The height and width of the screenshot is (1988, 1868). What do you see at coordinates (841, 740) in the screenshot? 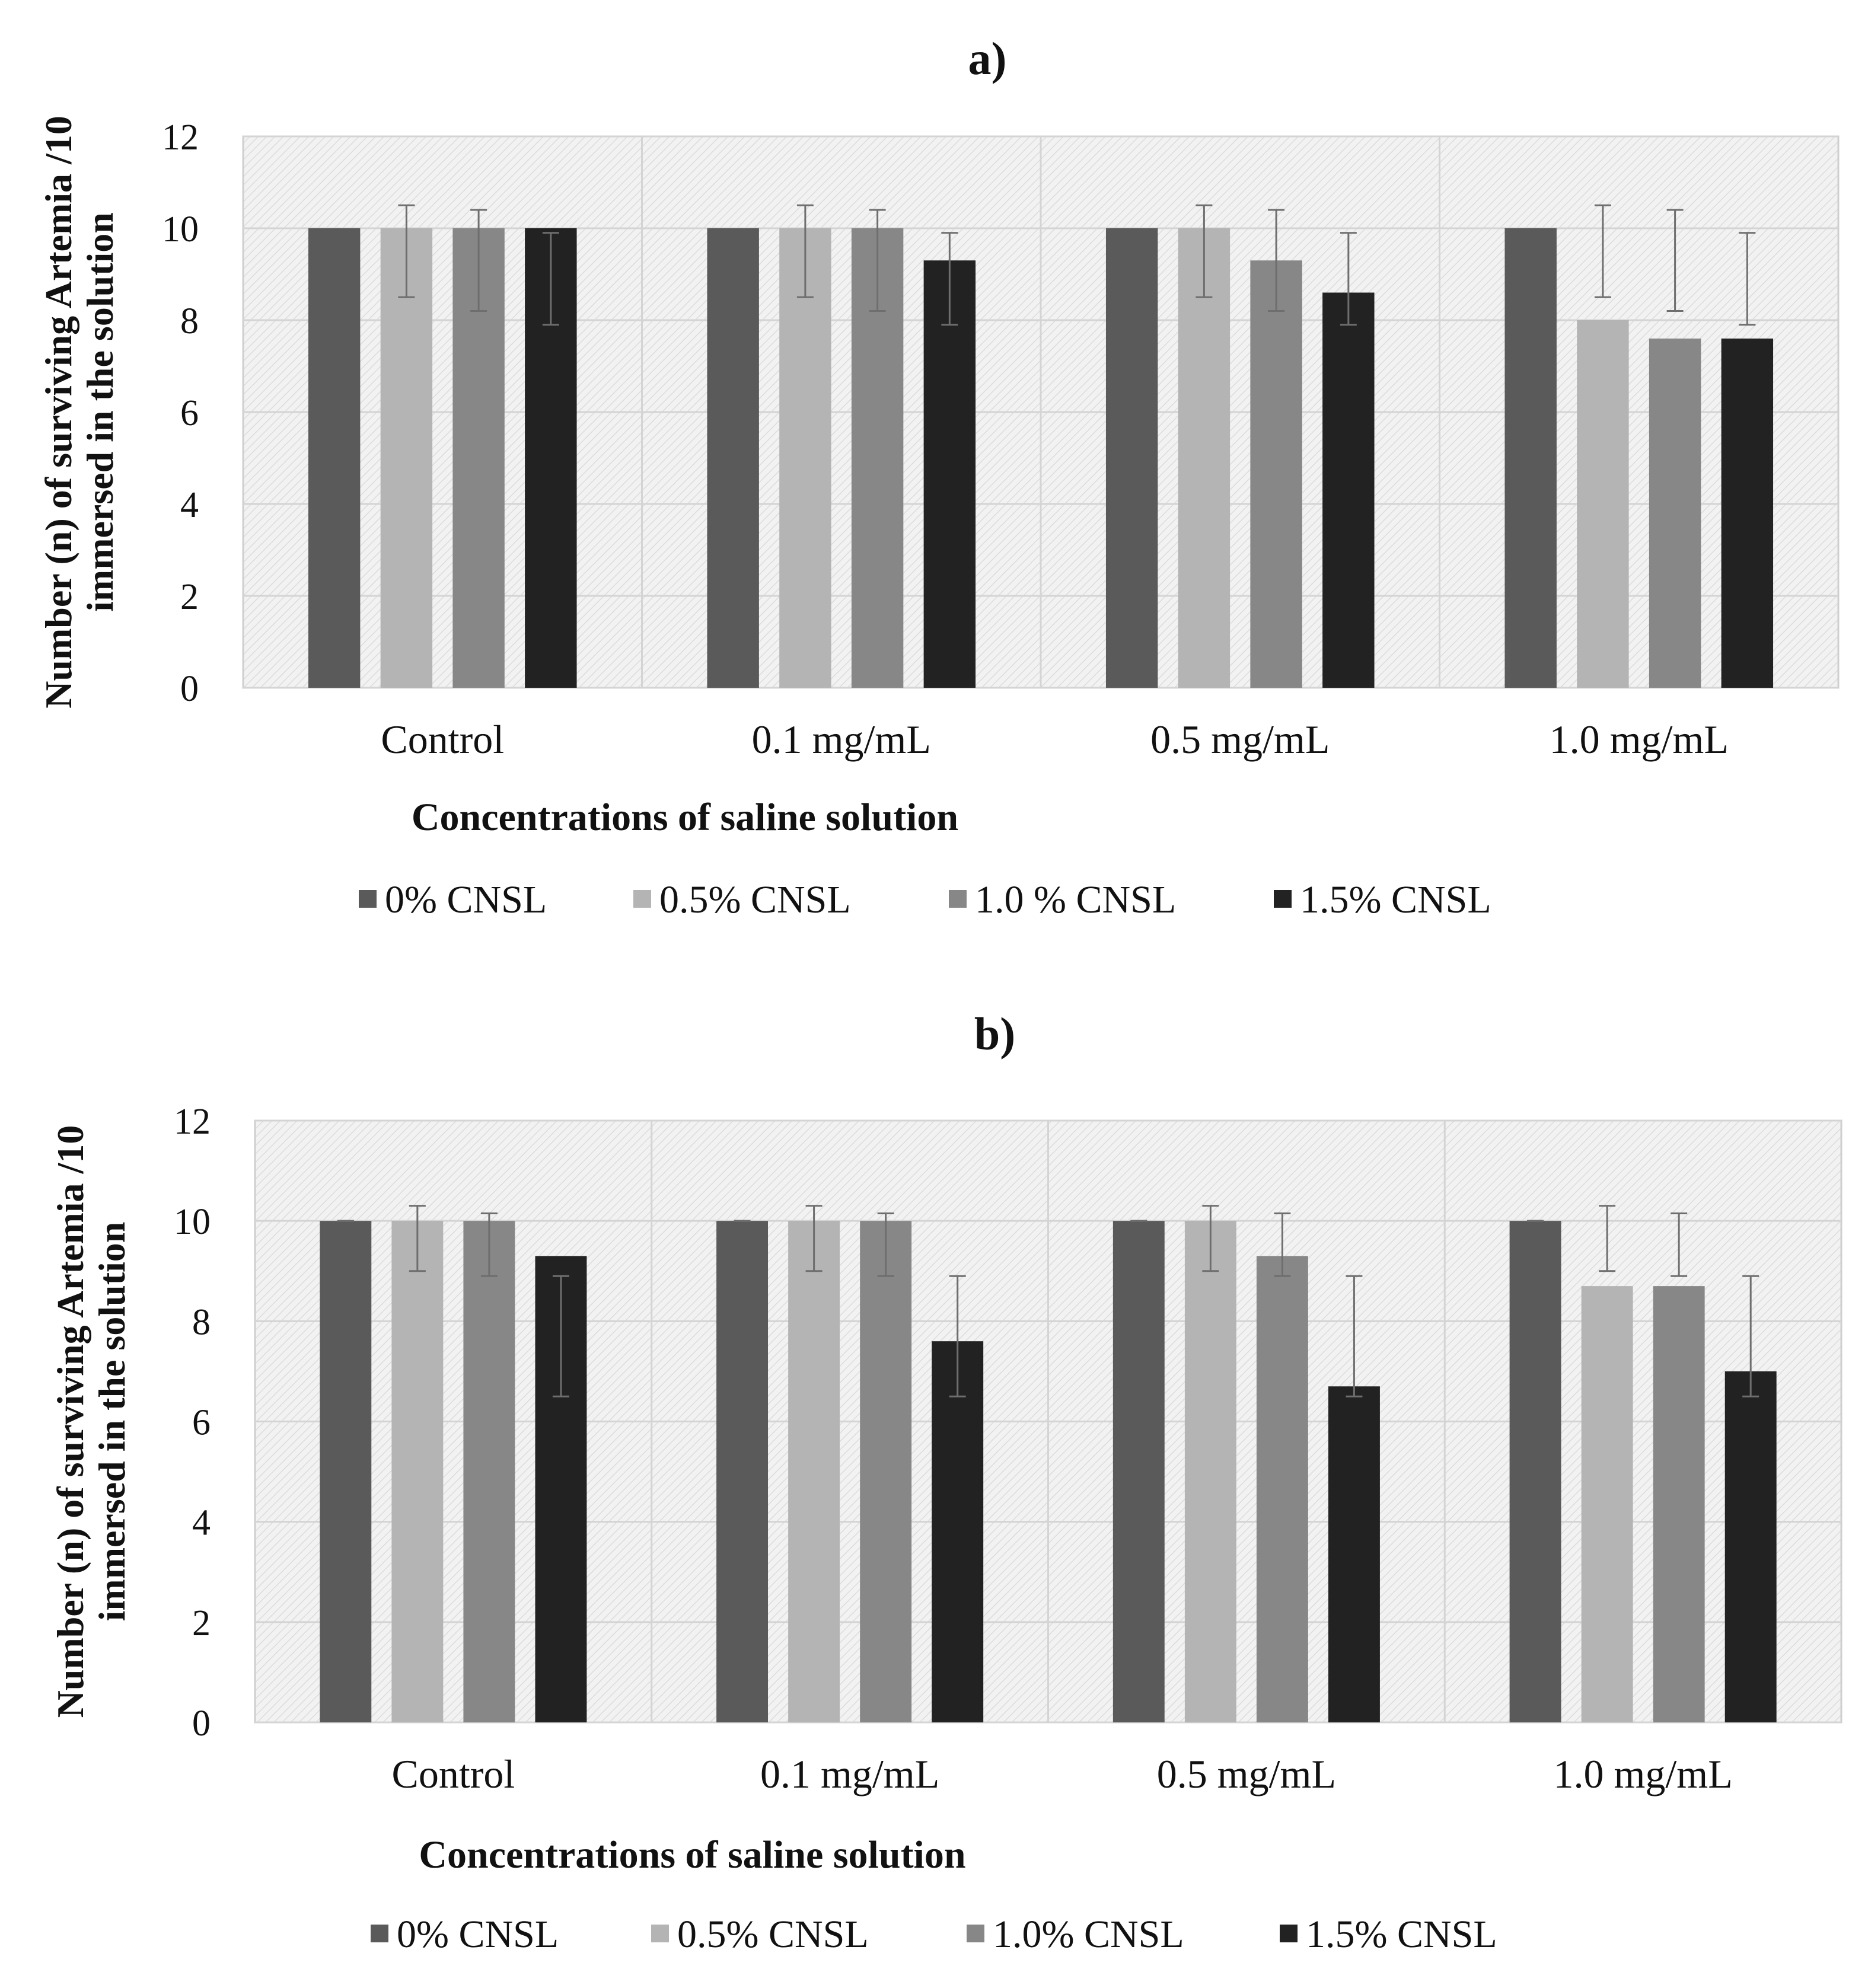
I see `chart-a-x-tick-label: 0.1 mg/mL` at bounding box center [841, 740].